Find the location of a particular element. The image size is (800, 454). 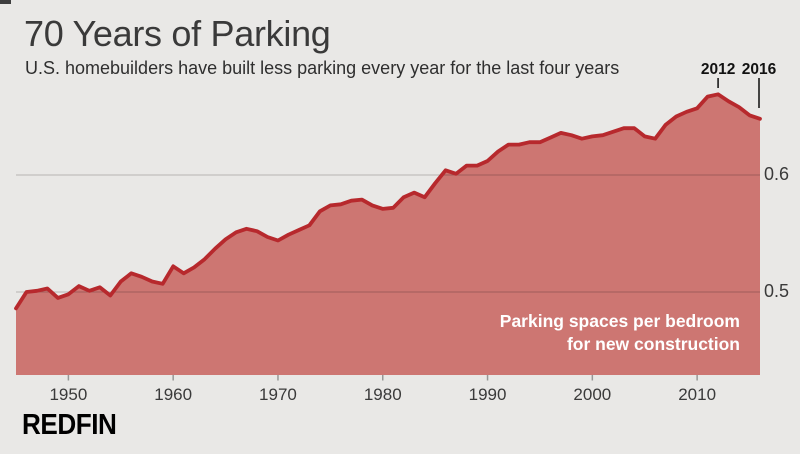

x-axis-label-1980: 1980 is located at coordinates (382, 394).